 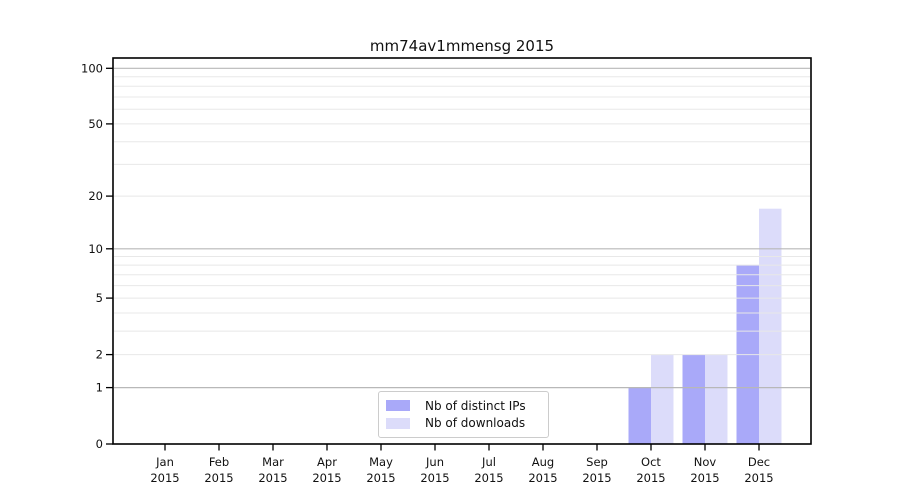 I want to click on legend-item-downloads: Nb of downloads, so click(x=462, y=423).